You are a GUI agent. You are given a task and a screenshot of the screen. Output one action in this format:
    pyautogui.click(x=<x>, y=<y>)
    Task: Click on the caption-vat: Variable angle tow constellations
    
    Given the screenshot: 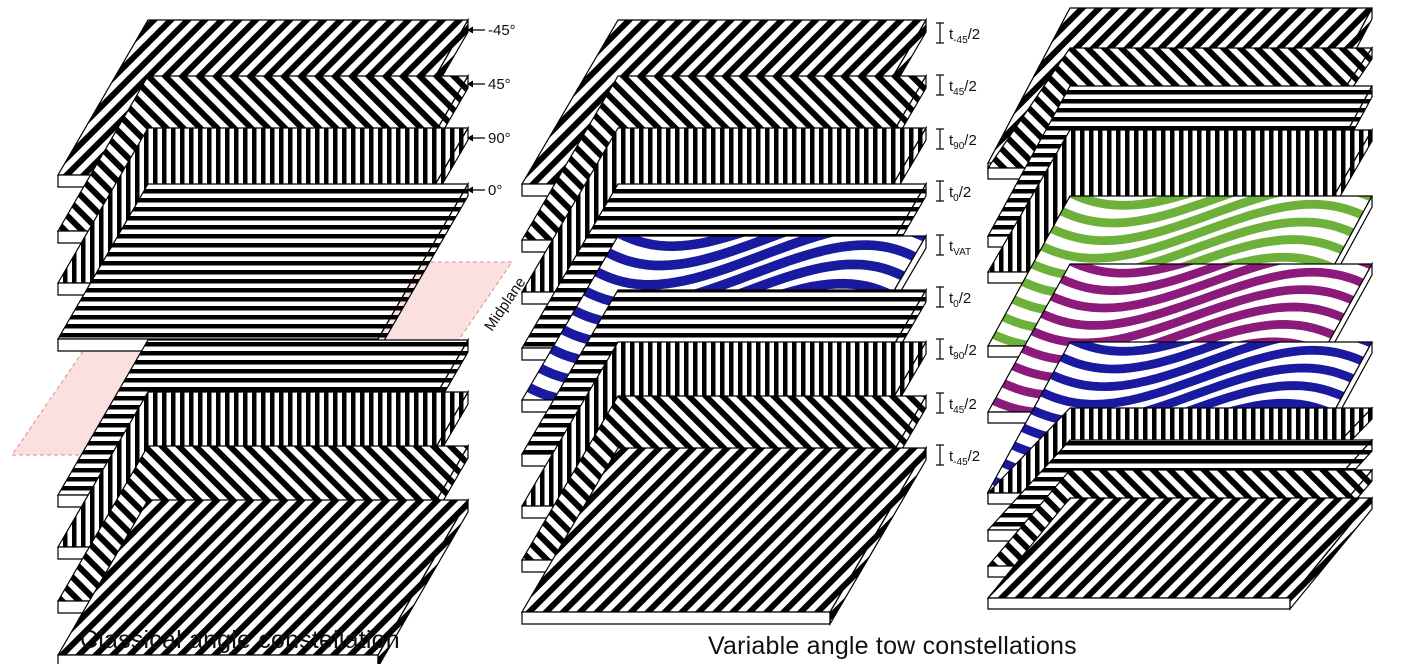 What is the action you would take?
    pyautogui.click(x=892, y=646)
    